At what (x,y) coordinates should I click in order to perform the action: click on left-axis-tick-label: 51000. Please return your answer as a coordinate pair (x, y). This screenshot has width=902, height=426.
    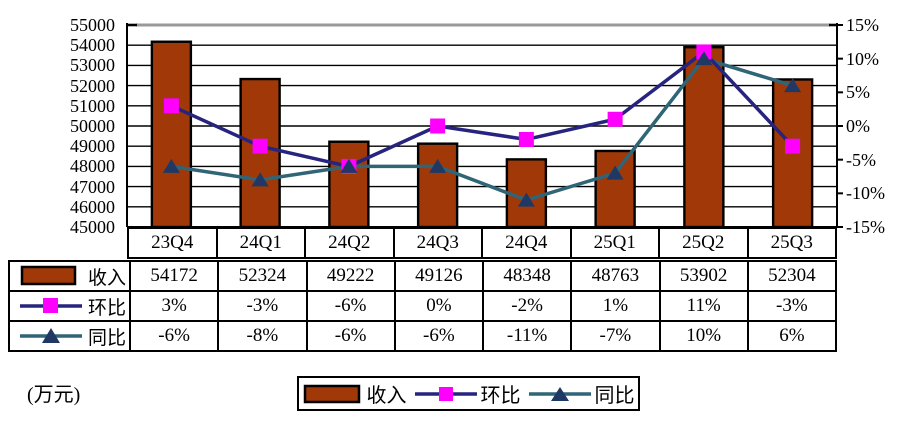
    Looking at the image, I should click on (92, 105).